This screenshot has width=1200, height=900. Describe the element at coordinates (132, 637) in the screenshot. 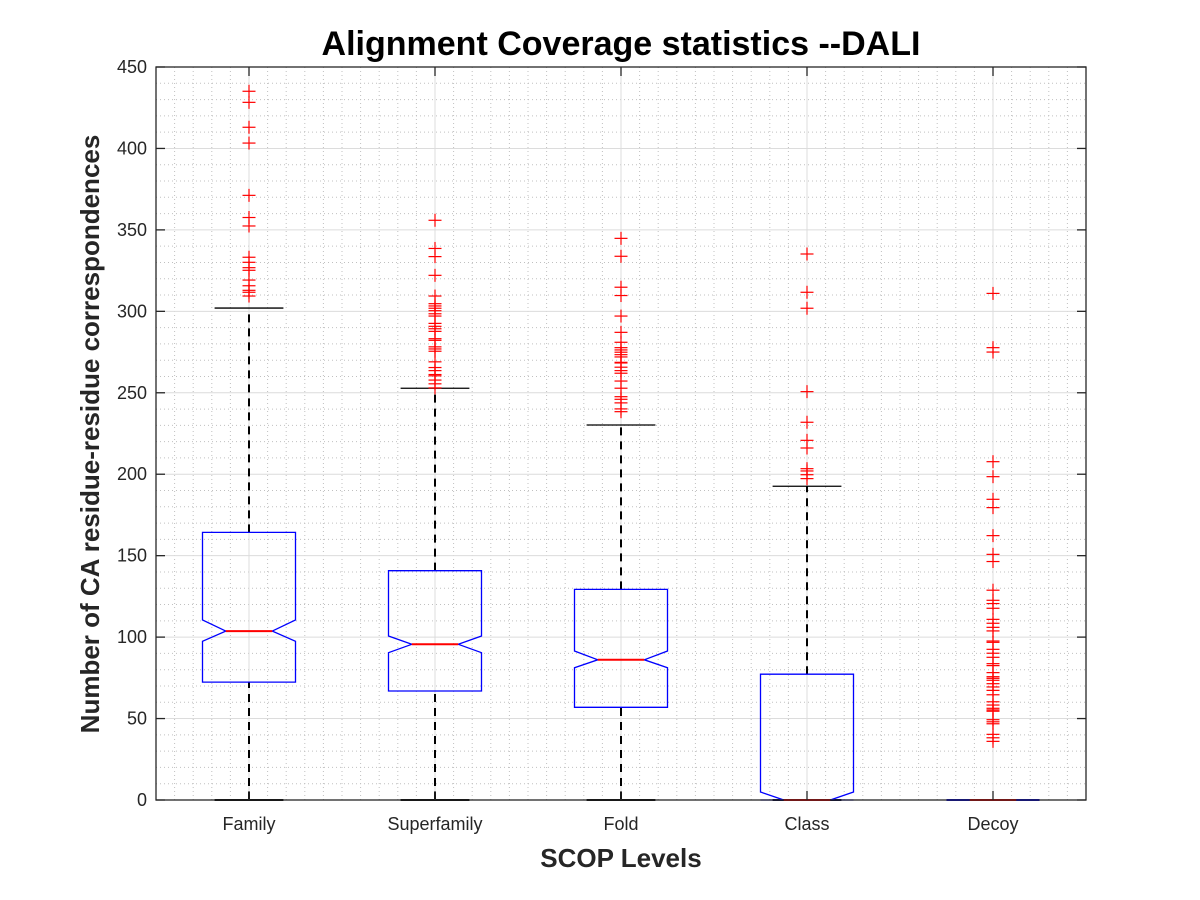

I see `y-tick-label: 100` at that location.